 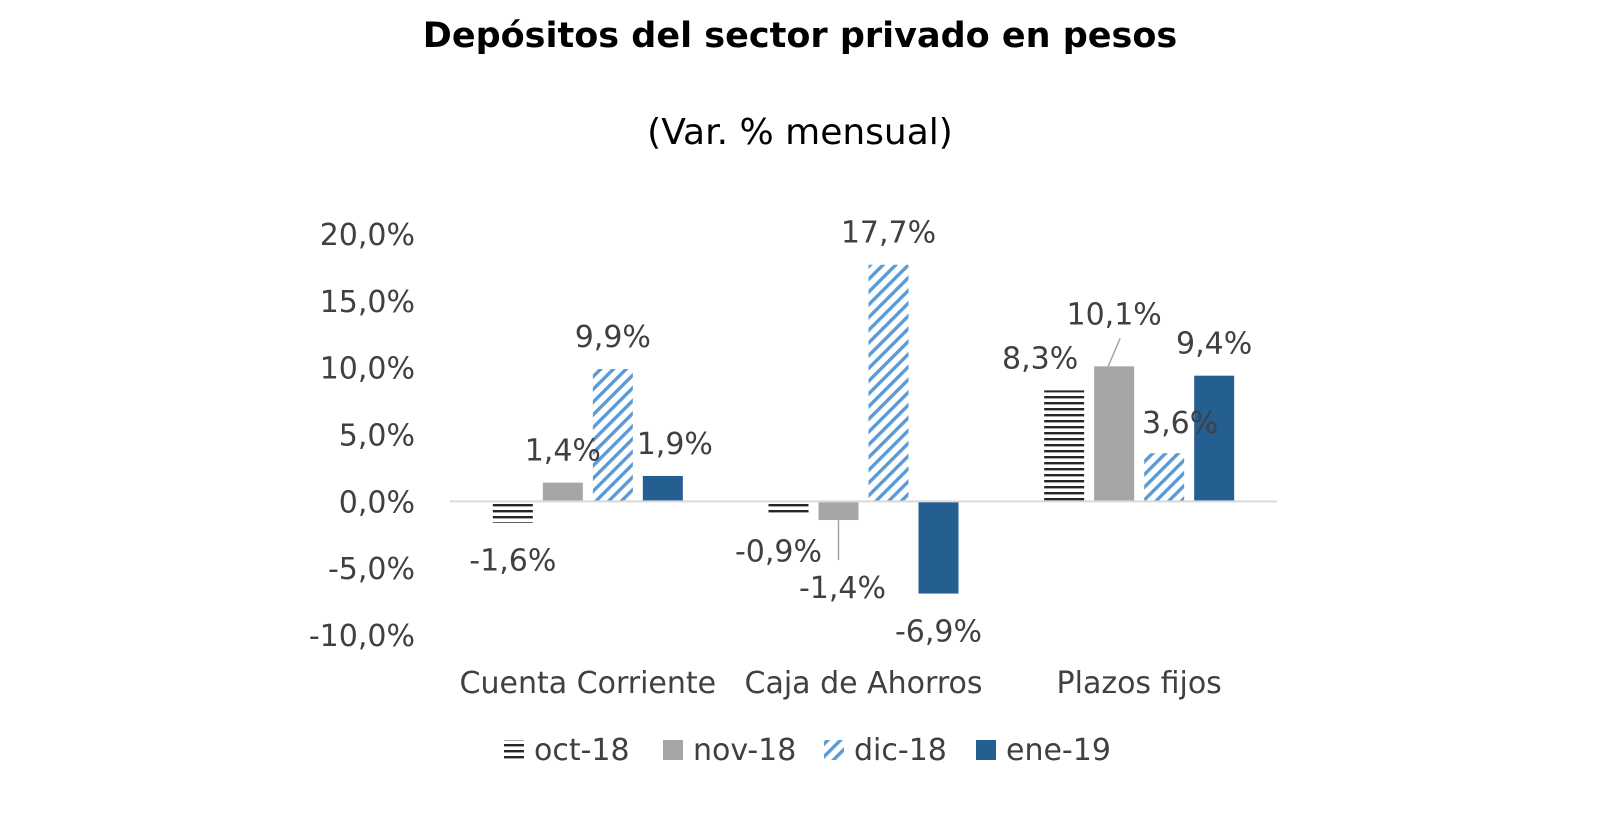 What do you see at coordinates (864, 683) in the screenshot?
I see `category-label: Caja de Ahorros` at bounding box center [864, 683].